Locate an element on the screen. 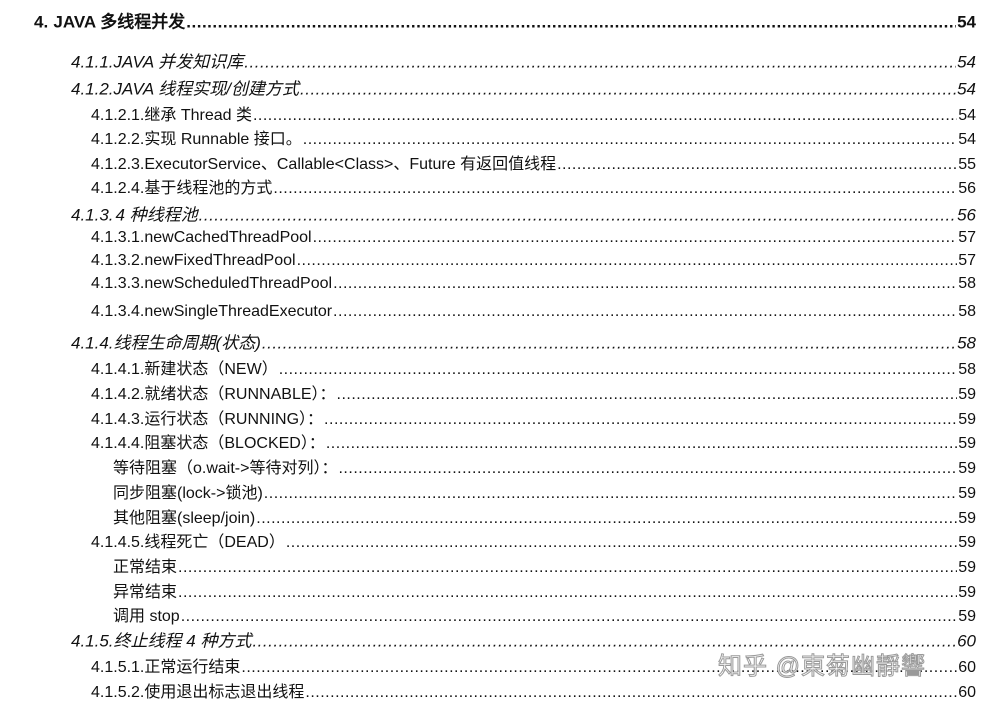 This screenshot has height=702, width=986. toc-title: 正常运行结束 is located at coordinates (192, 667).